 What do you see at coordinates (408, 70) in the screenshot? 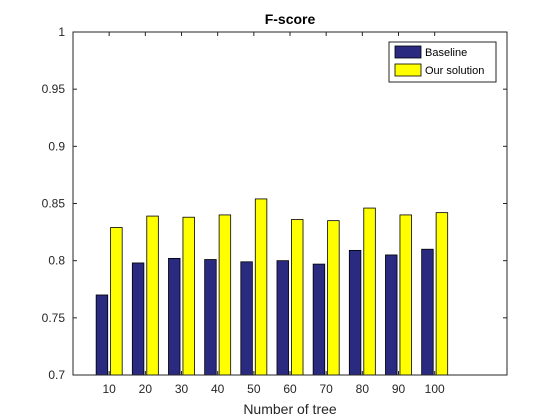
I see `legend-swatch-our-solution` at bounding box center [408, 70].